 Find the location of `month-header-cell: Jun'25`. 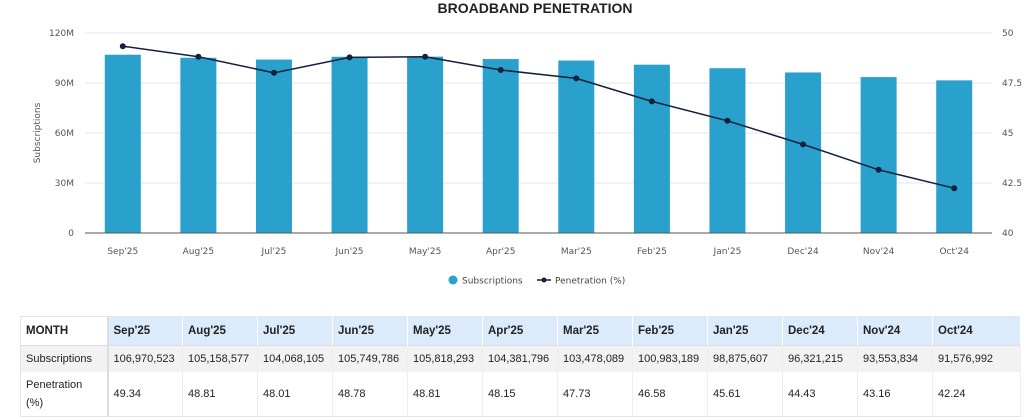

month-header-cell: Jun'25 is located at coordinates (370, 331).